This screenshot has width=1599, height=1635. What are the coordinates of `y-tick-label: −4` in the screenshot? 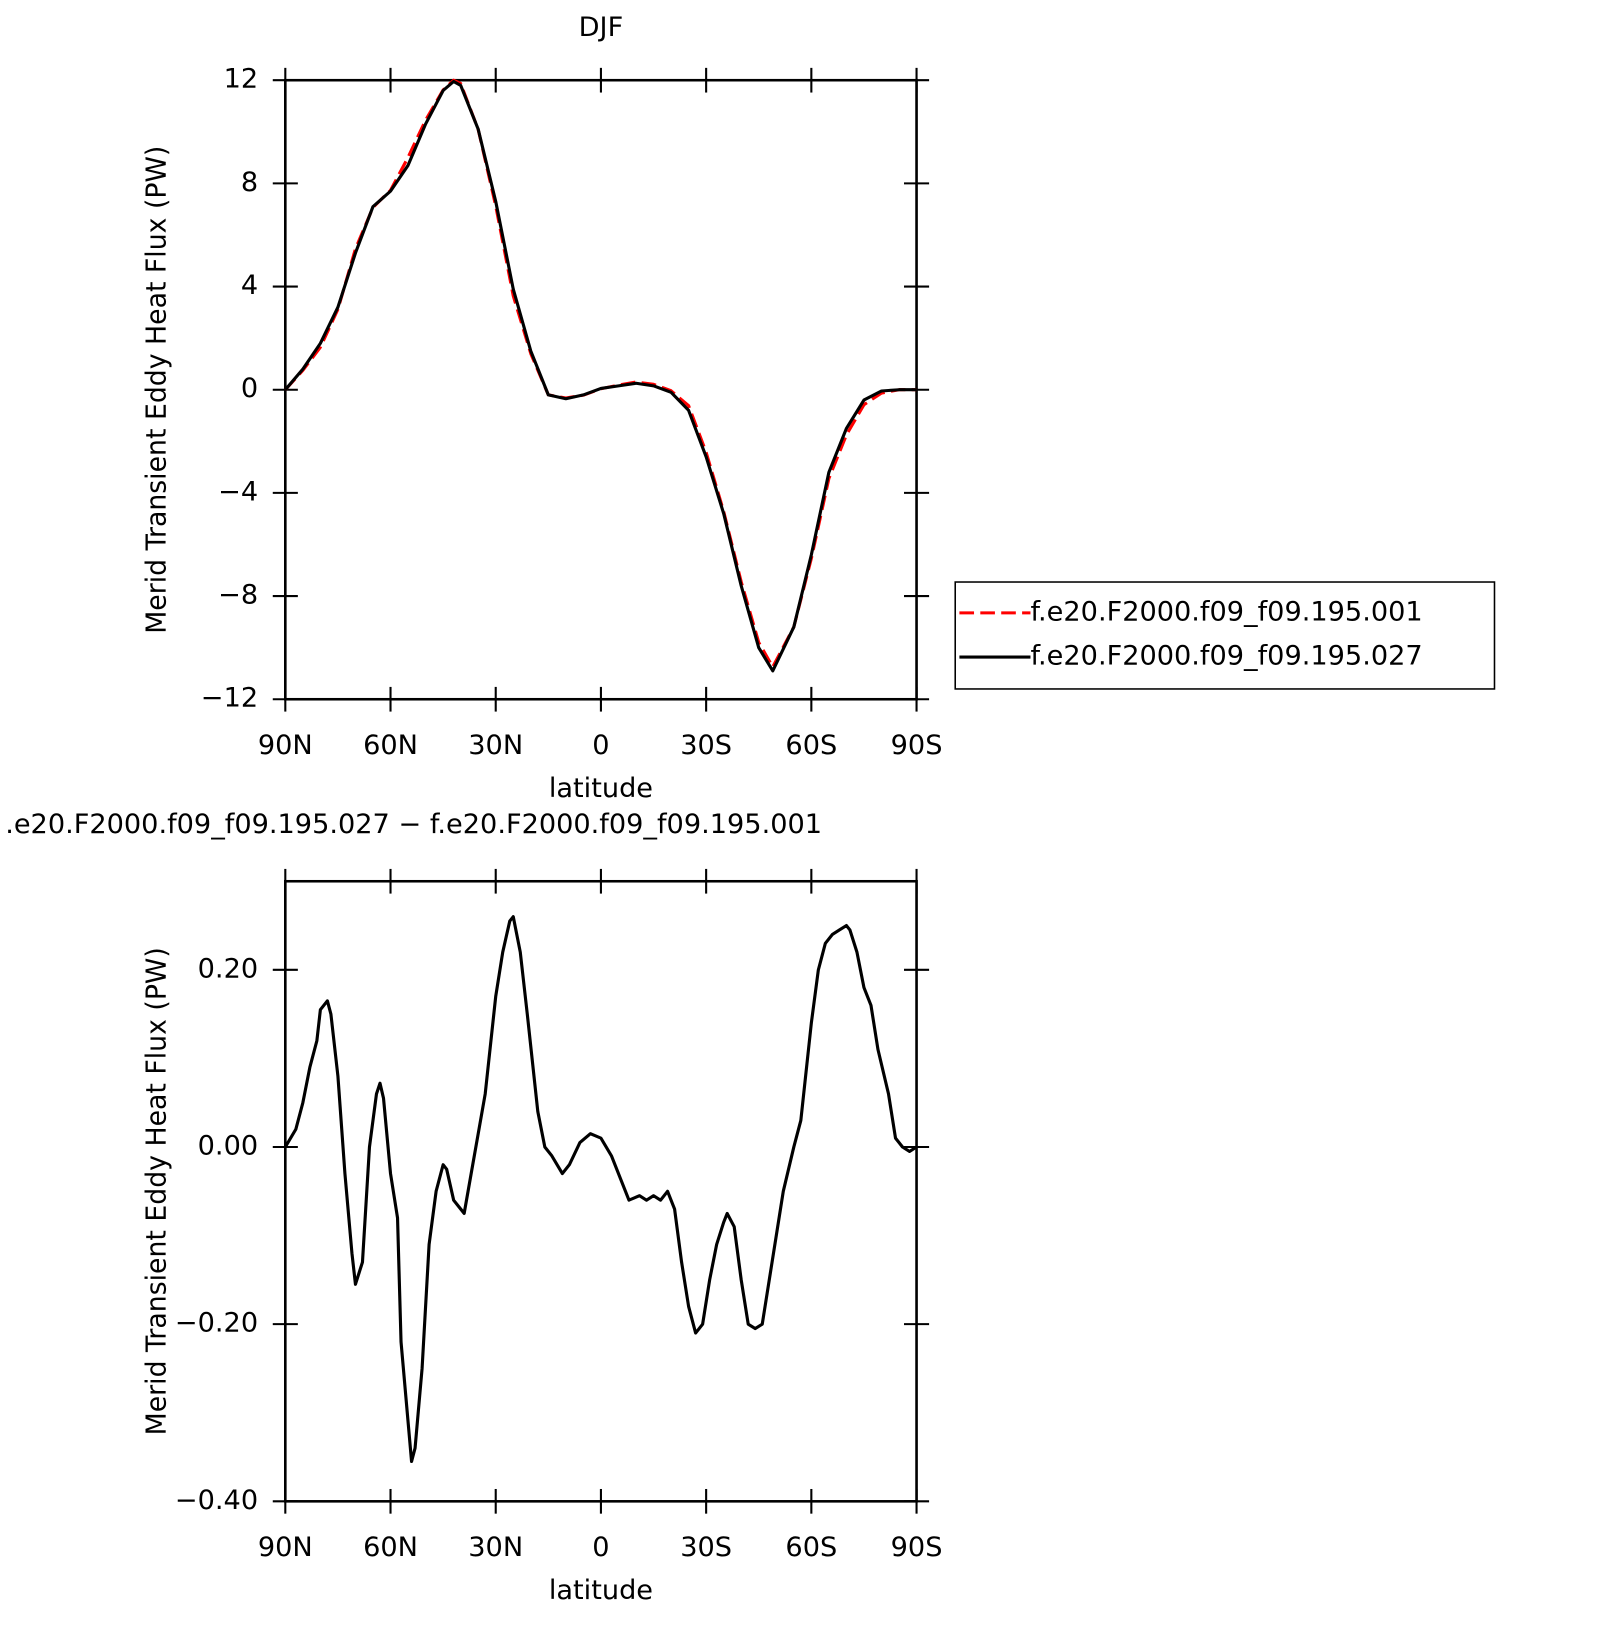 It's located at (238, 492).